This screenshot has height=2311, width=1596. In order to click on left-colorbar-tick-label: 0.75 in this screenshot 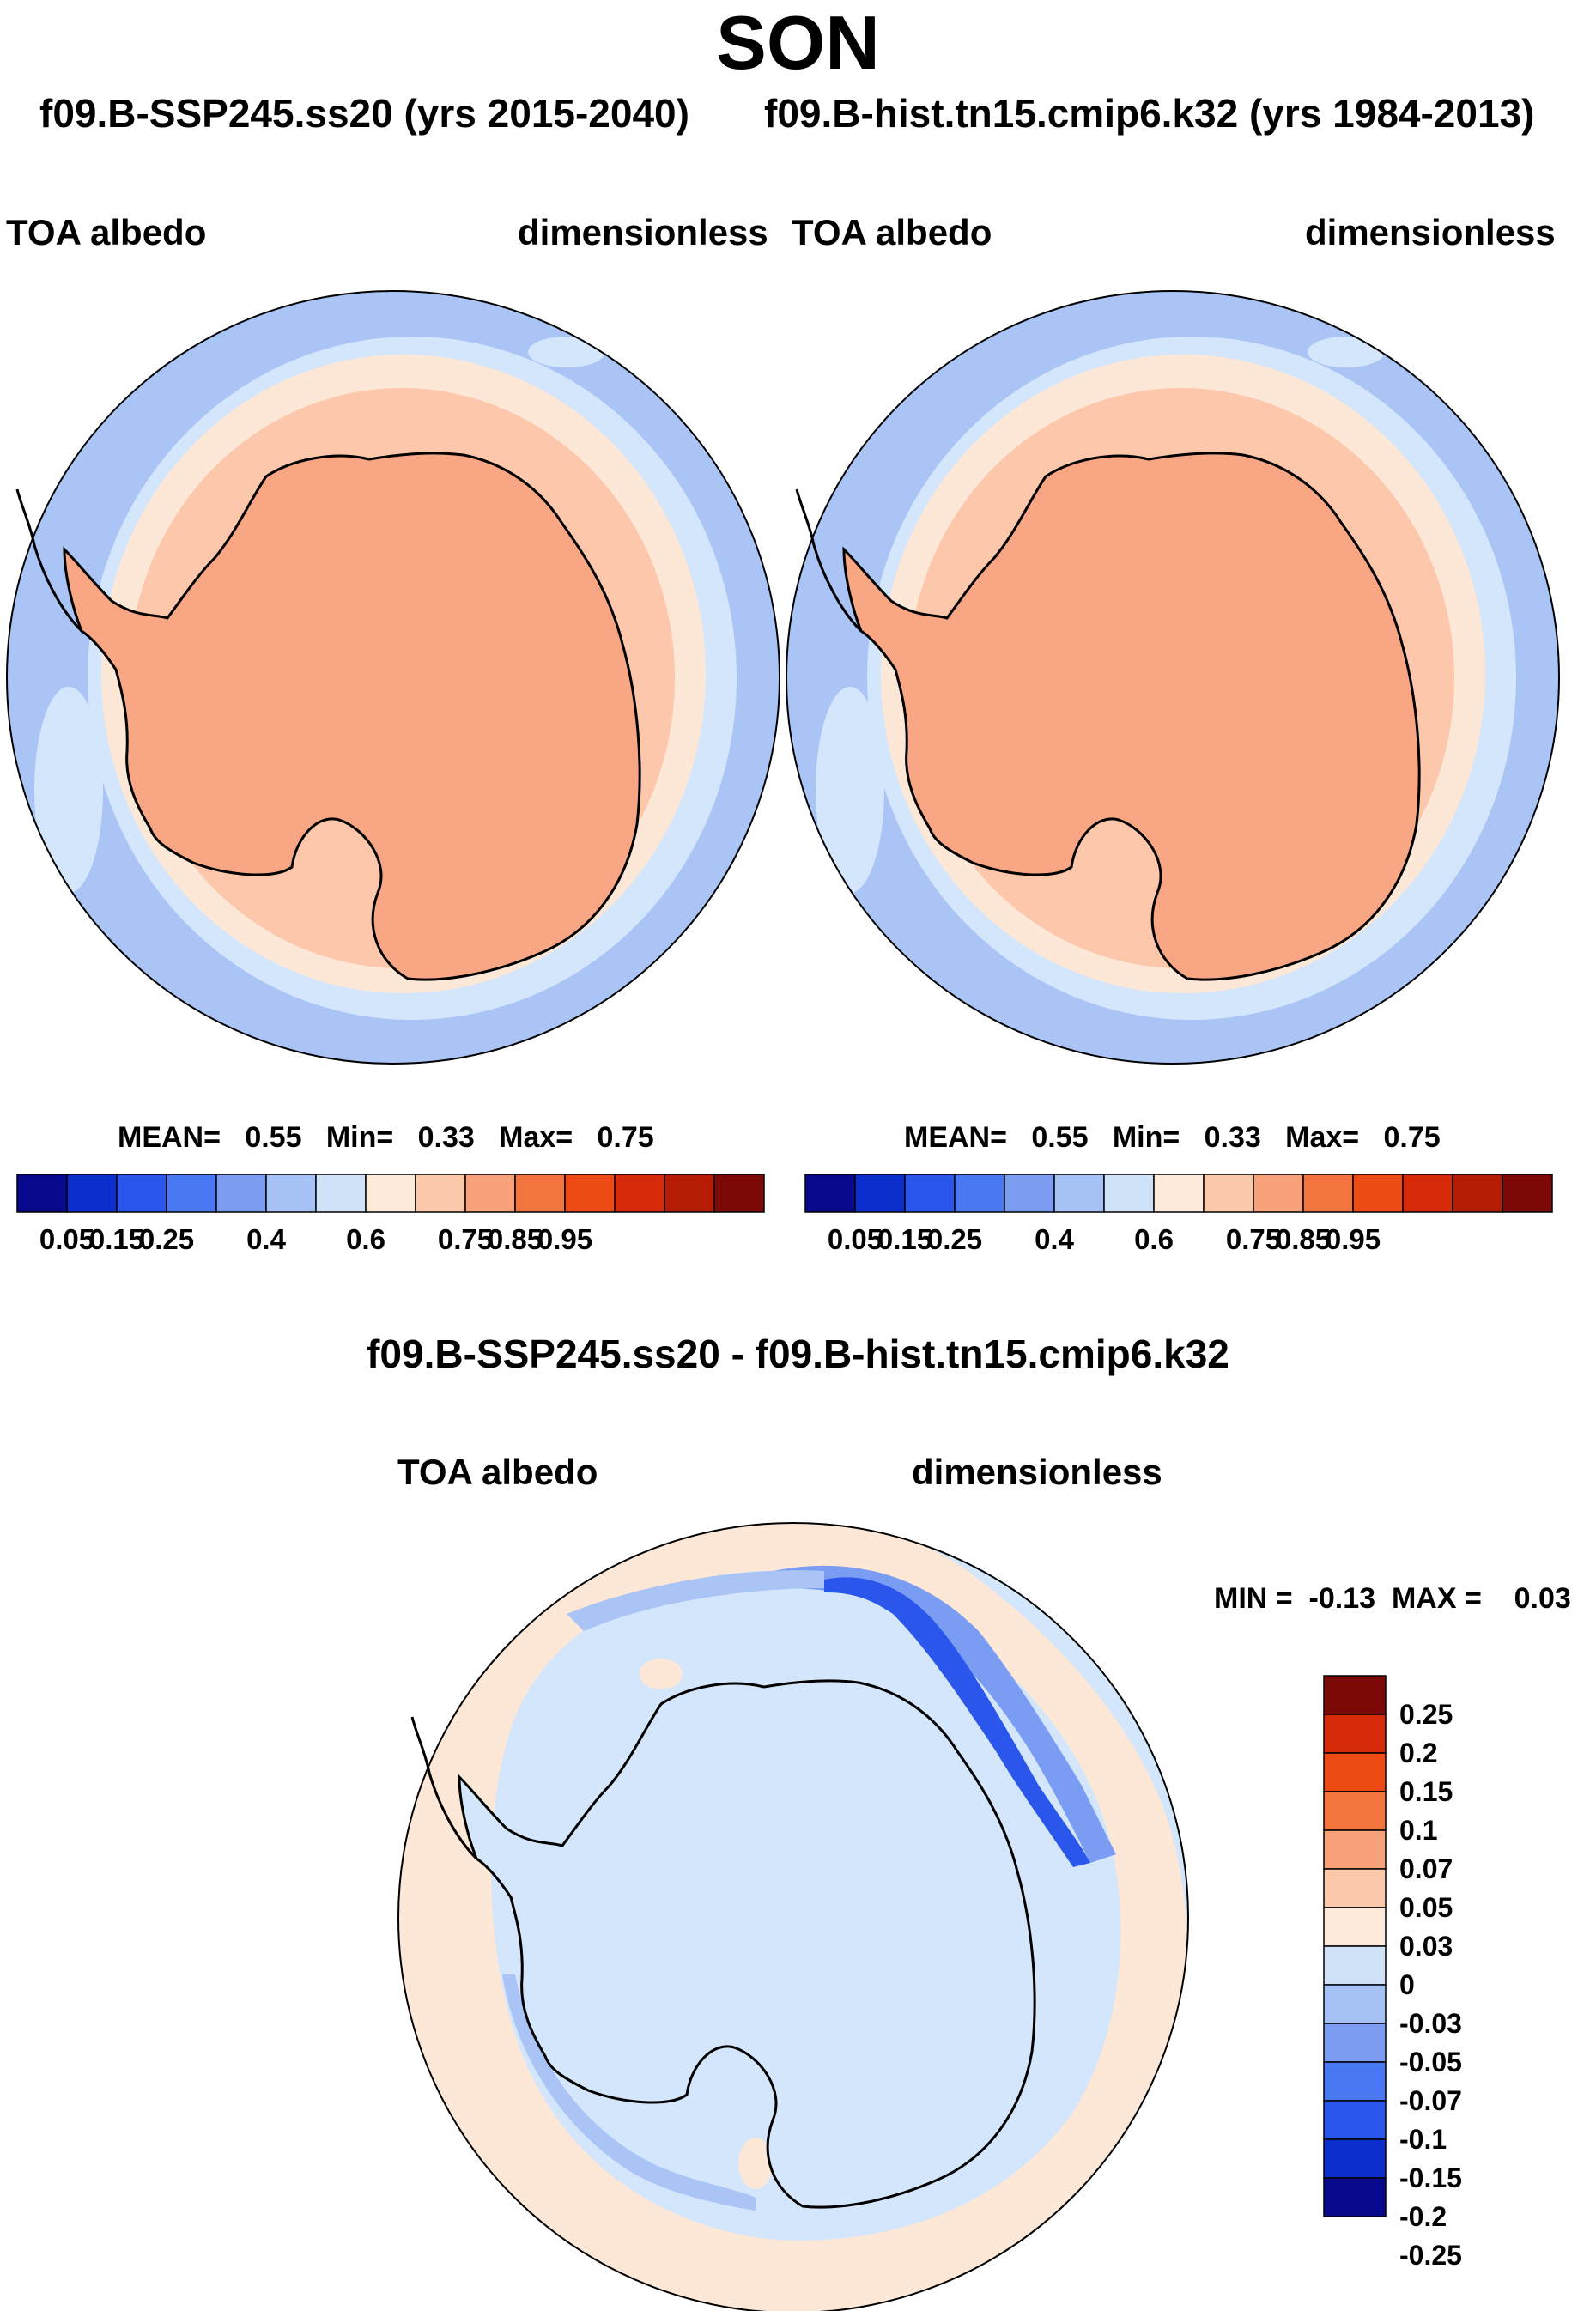, I will do `click(465, 1239)`.